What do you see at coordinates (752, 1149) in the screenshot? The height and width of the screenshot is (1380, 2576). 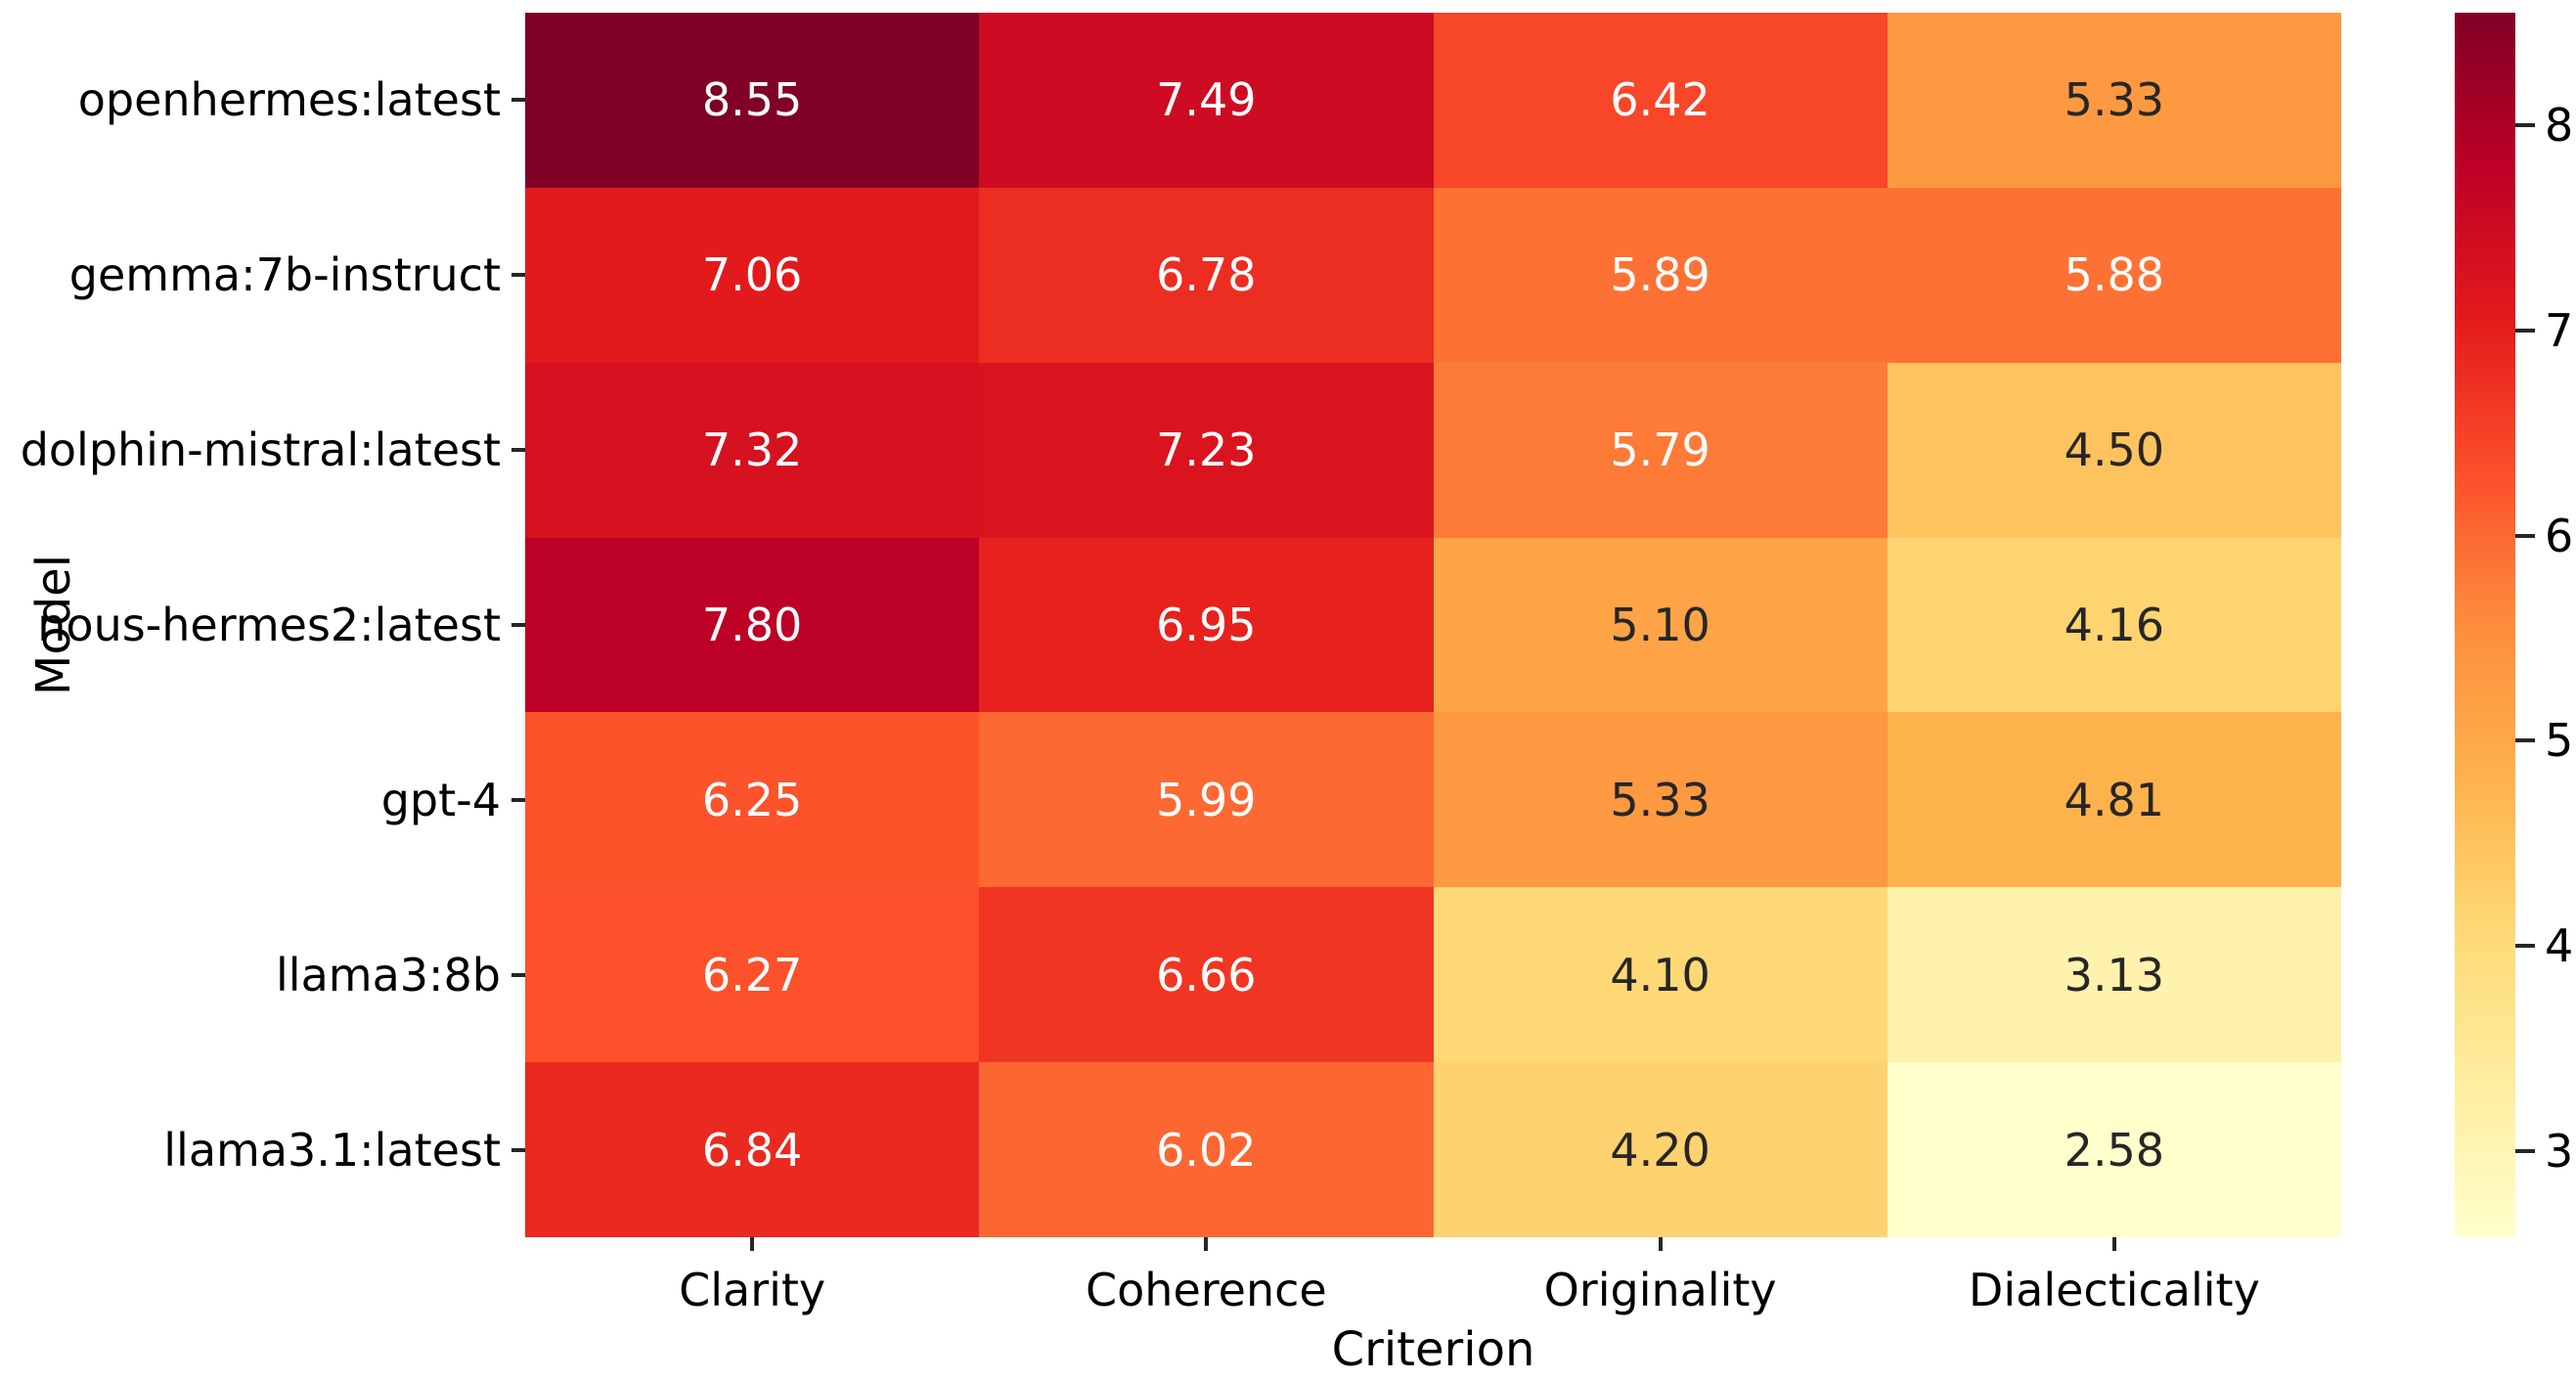 I see `cell-llama3.1:latest-Clarity: 6.84` at bounding box center [752, 1149].